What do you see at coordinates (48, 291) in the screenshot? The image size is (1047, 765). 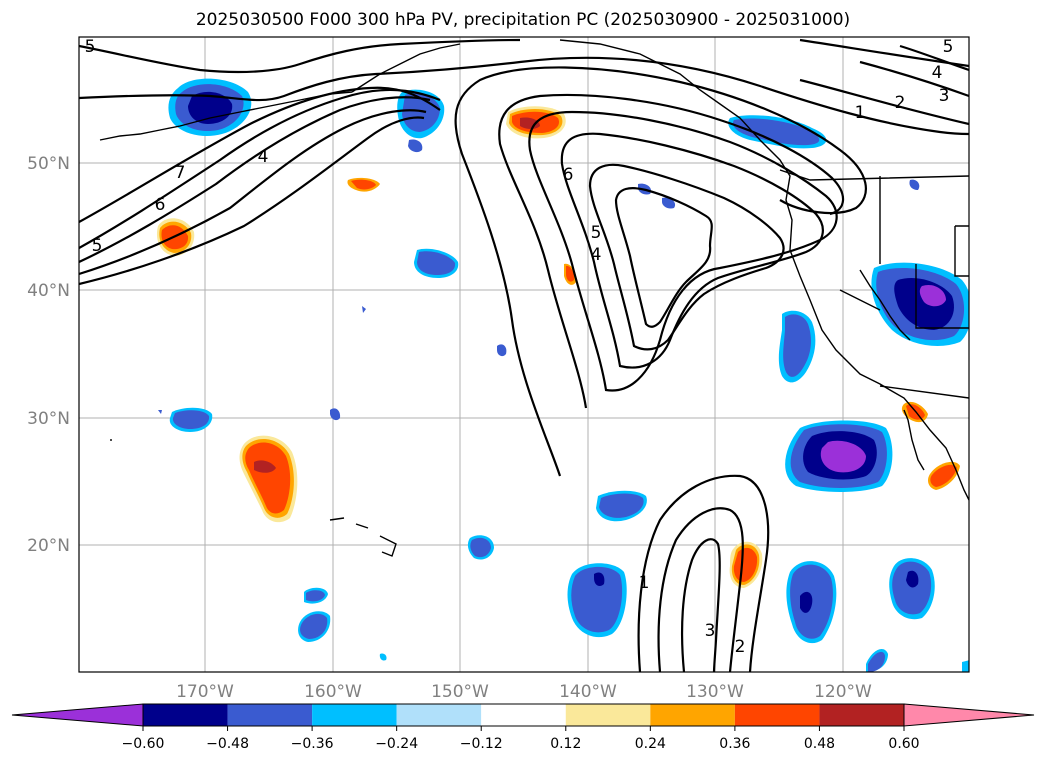 I see `lat-label-40n: 40°N` at bounding box center [48, 291].